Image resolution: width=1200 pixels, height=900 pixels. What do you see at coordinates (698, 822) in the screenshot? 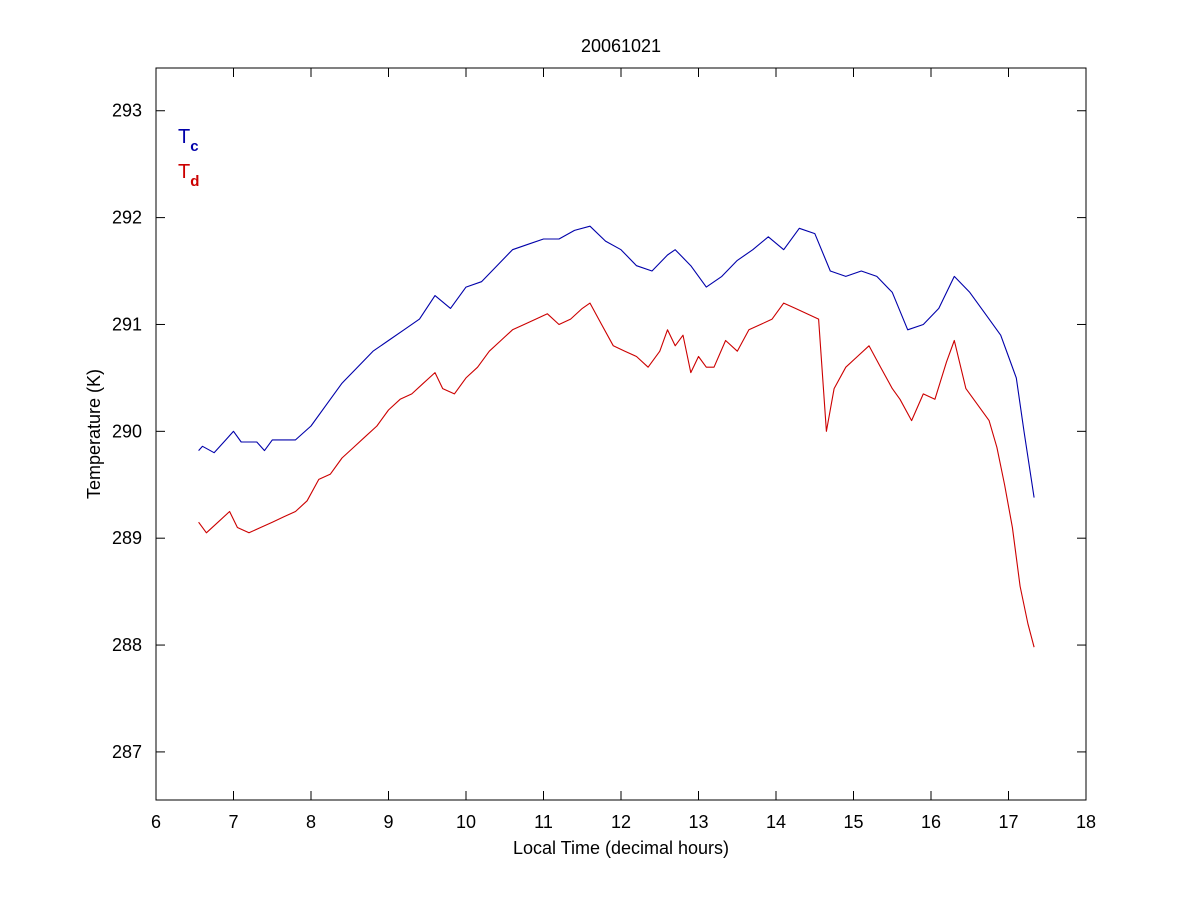
I see `x-tick-label: 13` at bounding box center [698, 822].